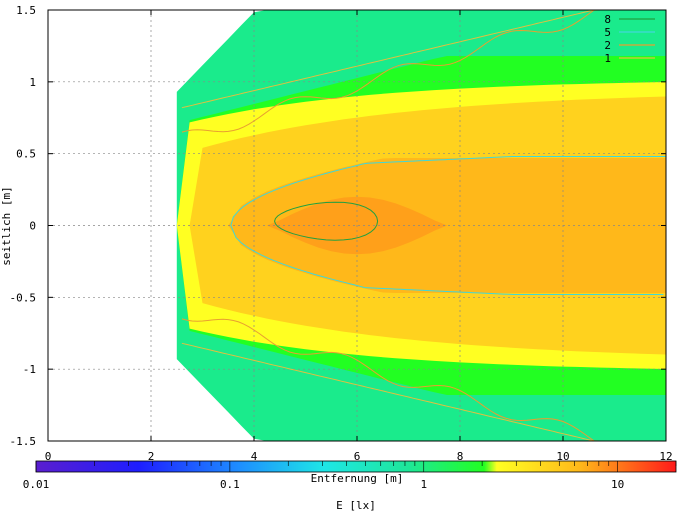 This screenshot has width=677, height=511. I want to click on x-tick-label: 4, so click(254, 456).